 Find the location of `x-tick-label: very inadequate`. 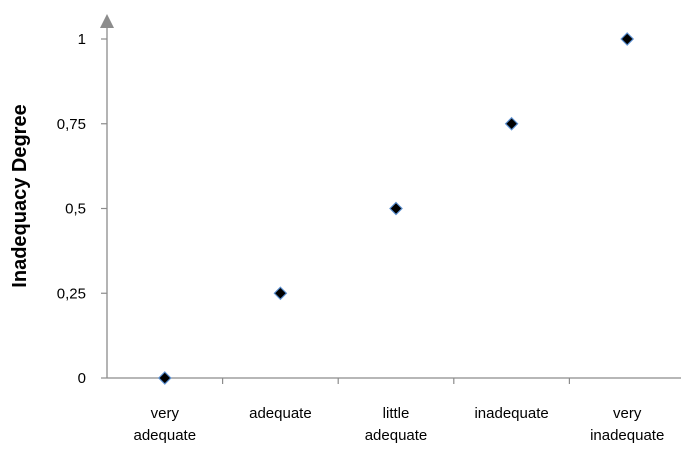

x-tick-label: very inadequate is located at coordinates (627, 424).